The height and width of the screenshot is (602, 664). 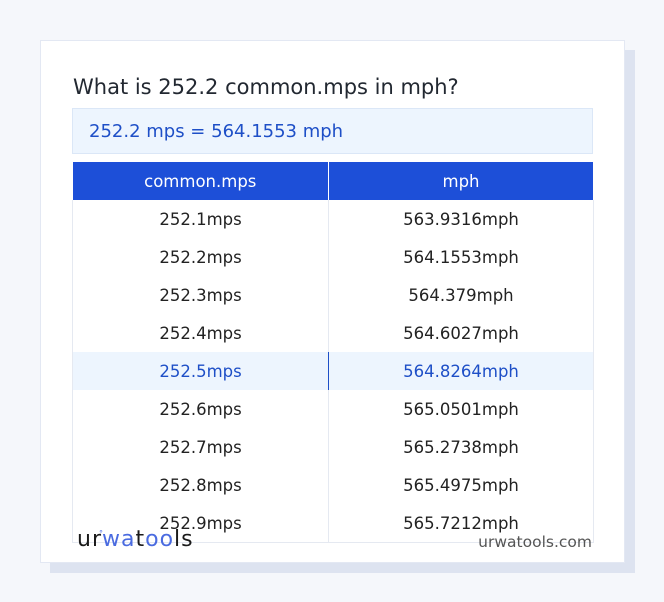 I want to click on table-cell: 564.379mph, so click(x=461, y=295).